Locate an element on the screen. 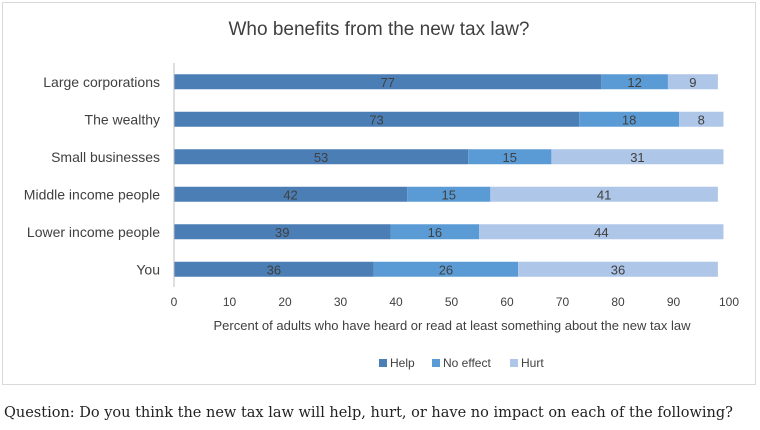 The image size is (760, 430). data-label-hurt-lower-income-people: 44 is located at coordinates (601, 232).